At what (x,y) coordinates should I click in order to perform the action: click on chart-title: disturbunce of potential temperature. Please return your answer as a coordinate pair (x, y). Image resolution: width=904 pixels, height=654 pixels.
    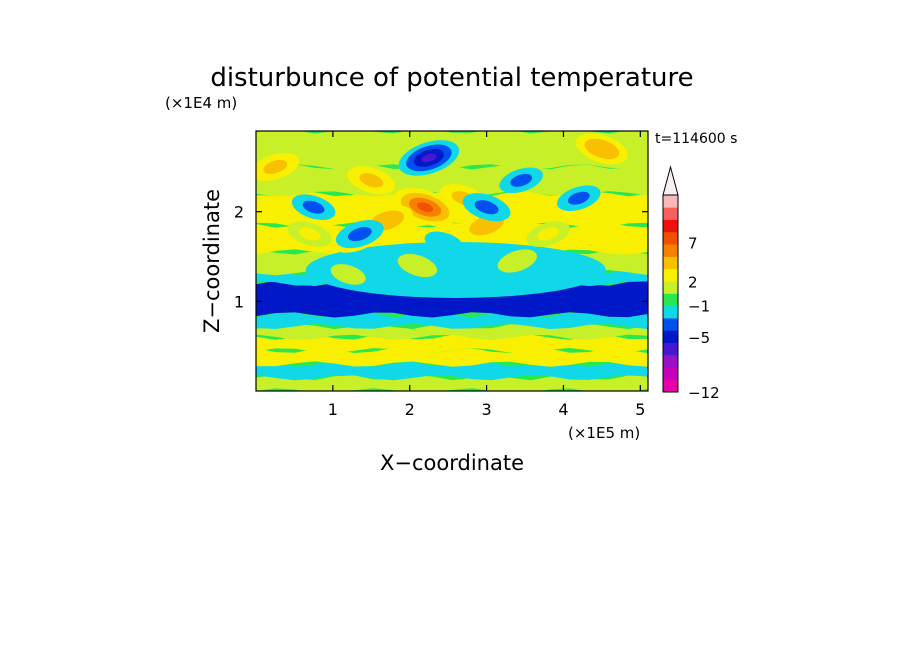
    Looking at the image, I should click on (451, 78).